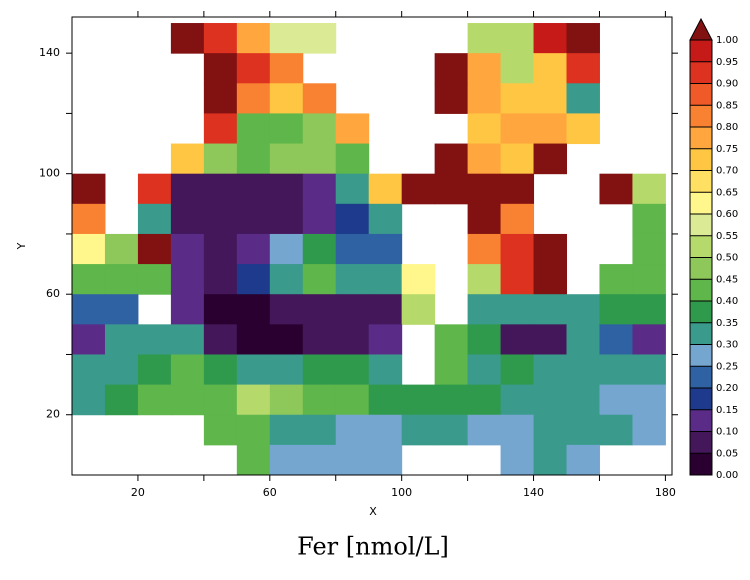  What do you see at coordinates (270, 492) in the screenshot?
I see `x-tick-label: 60` at bounding box center [270, 492].